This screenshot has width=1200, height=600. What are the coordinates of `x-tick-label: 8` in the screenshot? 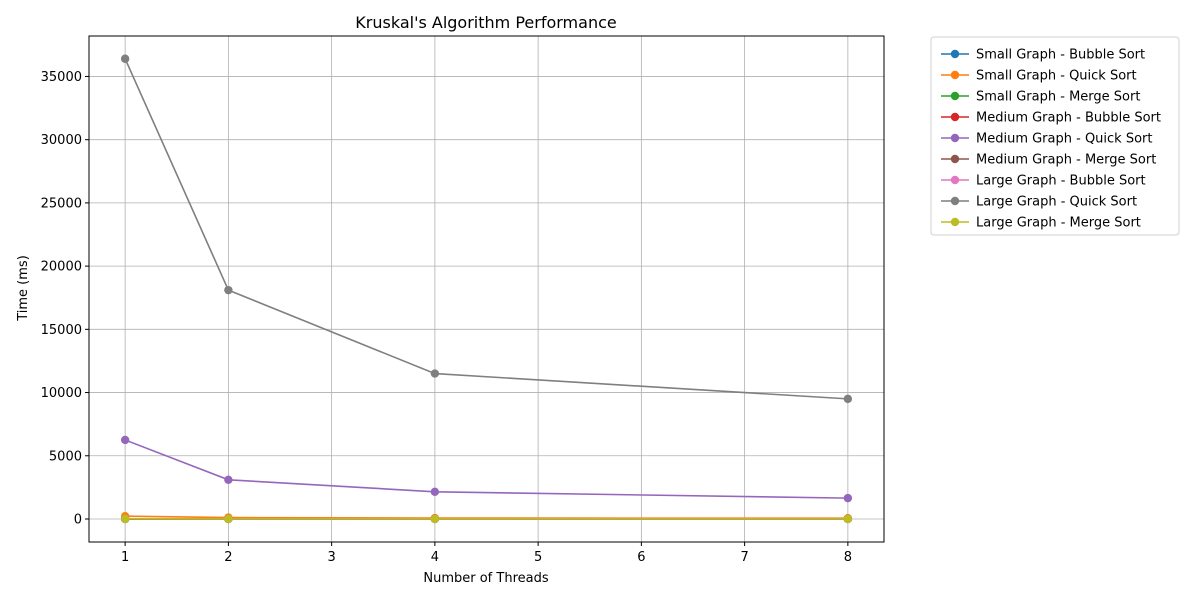 It's located at (848, 557).